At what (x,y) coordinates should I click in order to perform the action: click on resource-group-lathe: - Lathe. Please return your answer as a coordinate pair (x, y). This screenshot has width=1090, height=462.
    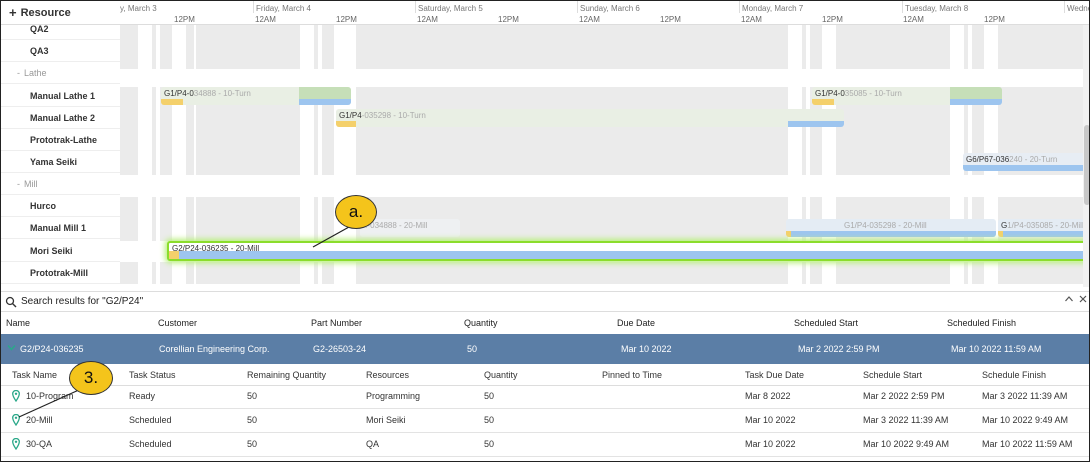
    Looking at the image, I should click on (60, 73).